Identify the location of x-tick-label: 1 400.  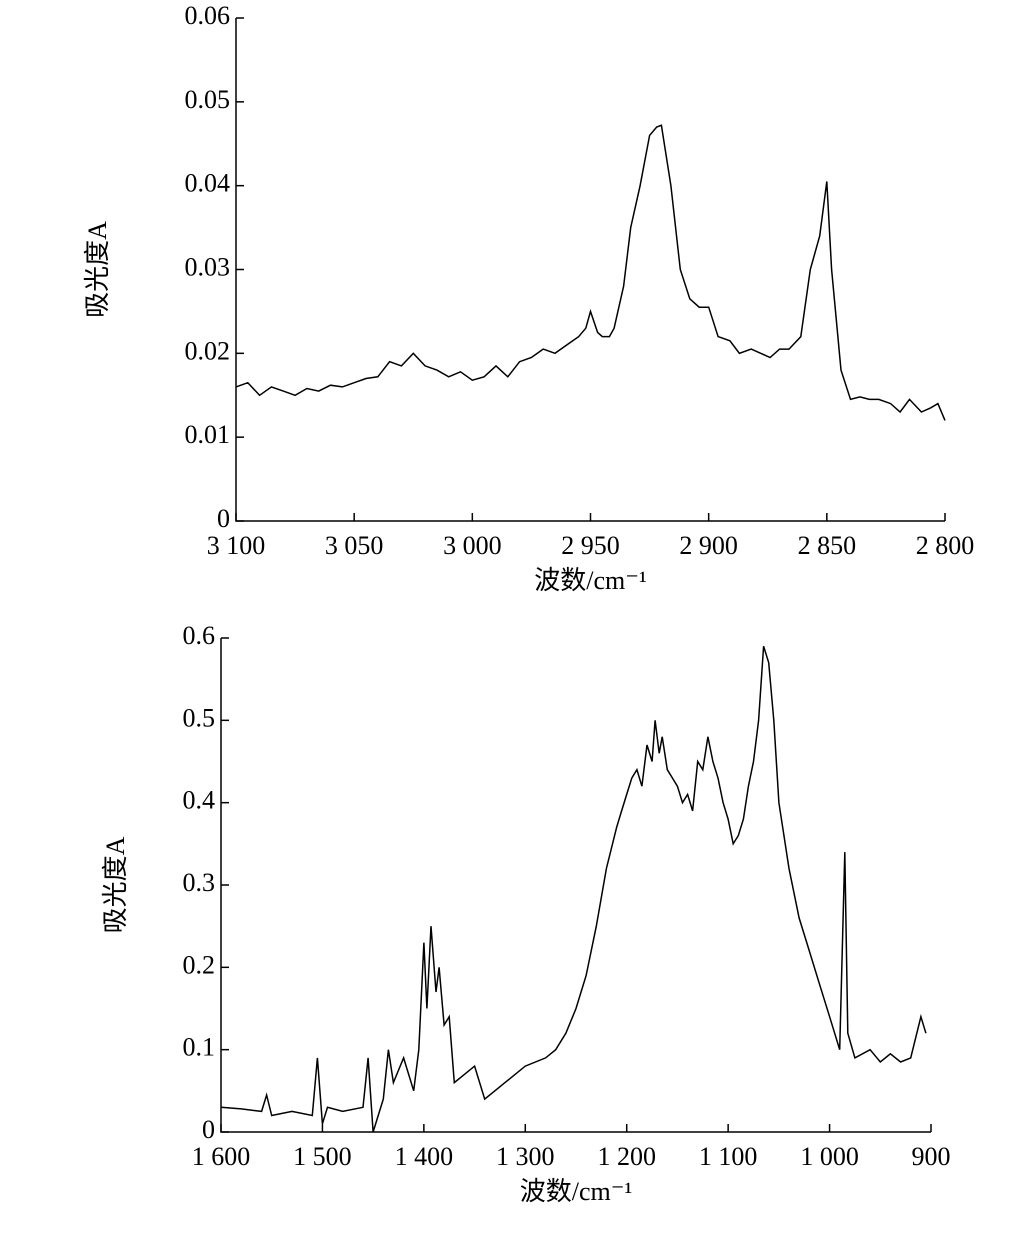
(424, 1156).